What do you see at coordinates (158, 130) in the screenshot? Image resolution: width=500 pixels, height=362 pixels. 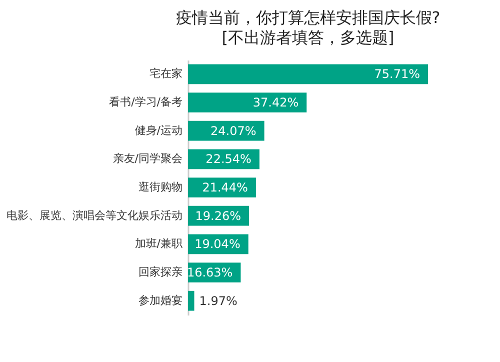 I see `y-tick-label: 健身/运动` at bounding box center [158, 130].